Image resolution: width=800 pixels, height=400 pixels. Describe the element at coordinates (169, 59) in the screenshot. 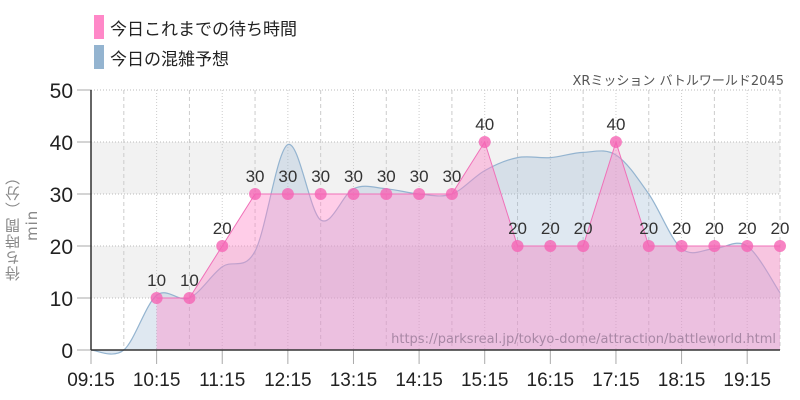

I see `legend-label: 今日の混雑予想` at that location.